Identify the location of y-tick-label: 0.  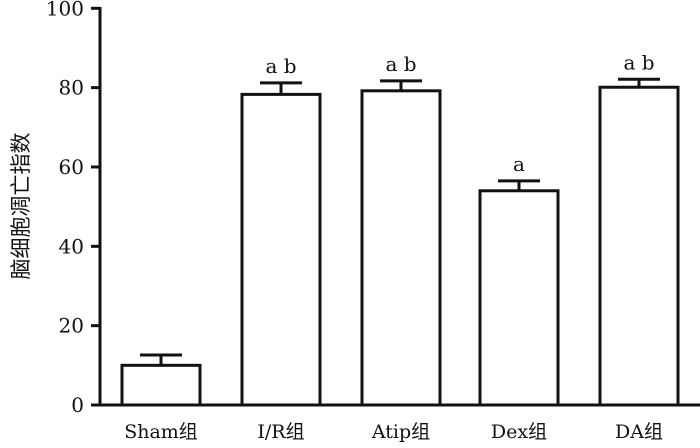
(77, 405).